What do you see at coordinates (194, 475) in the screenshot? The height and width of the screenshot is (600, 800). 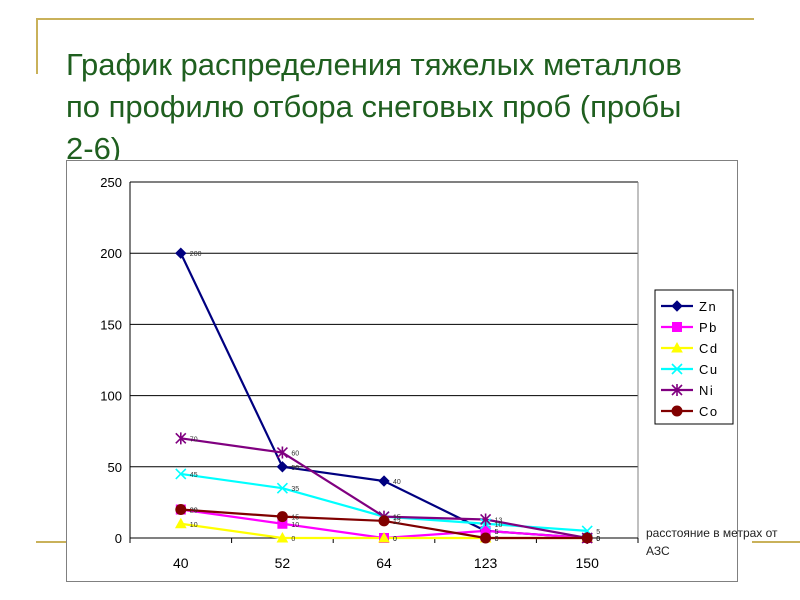 I see `data-label-cu: 45` at bounding box center [194, 475].